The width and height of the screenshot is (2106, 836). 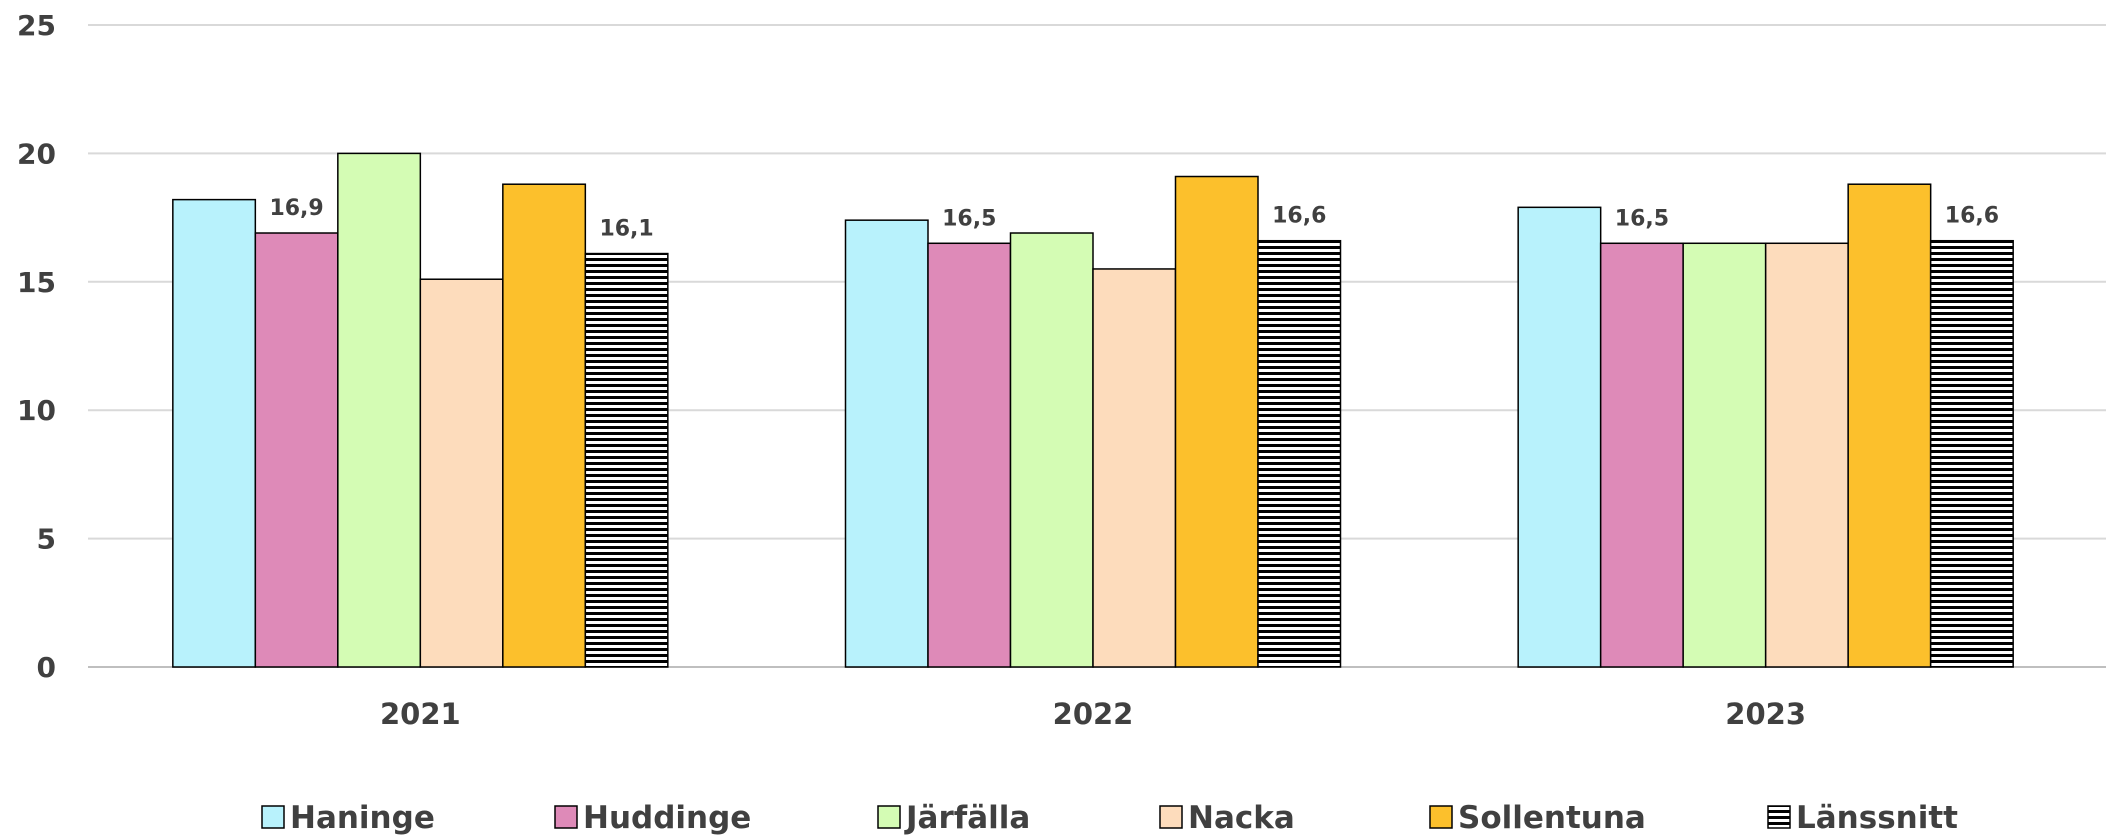 I want to click on x-category-label: 2021, so click(x=420, y=714).